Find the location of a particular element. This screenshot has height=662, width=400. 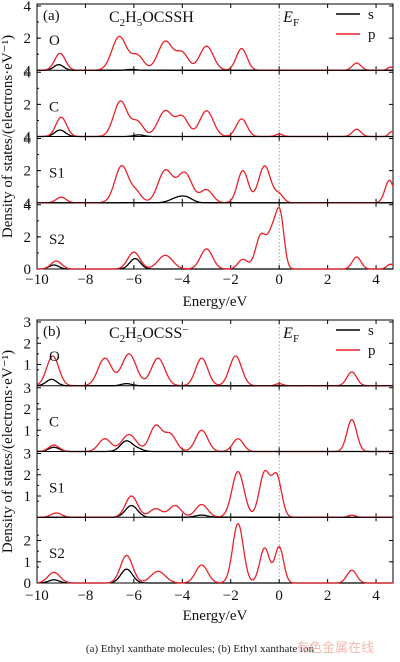

compound-formula: C2H5OCSS− is located at coordinates (148, 334).